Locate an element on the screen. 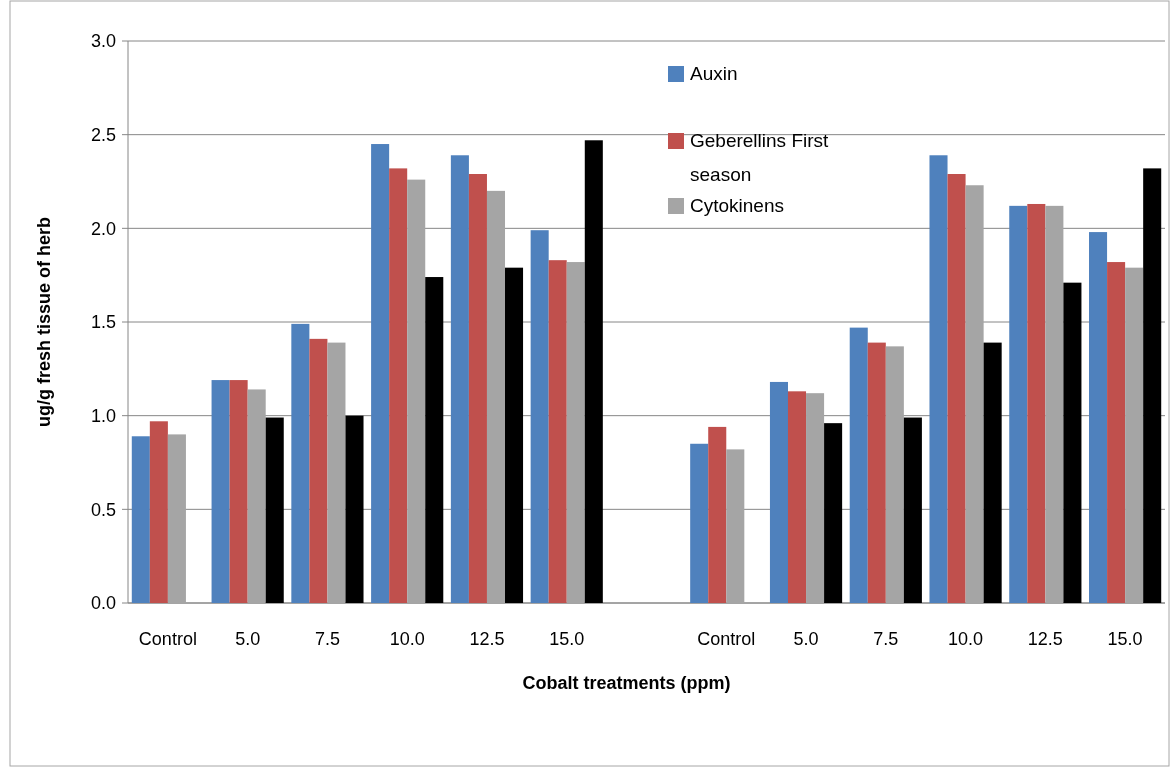 This screenshot has width=1170, height=767. y-tick-label: 3.0 is located at coordinates (103, 41).